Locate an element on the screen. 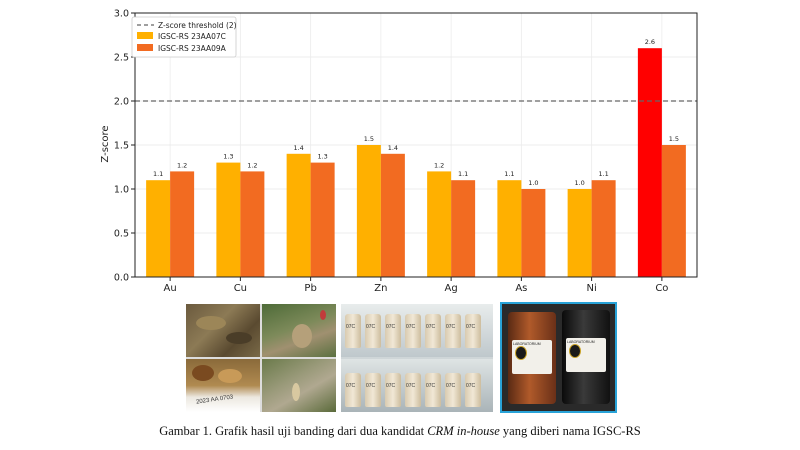  x-tick-label: Au is located at coordinates (170, 288).